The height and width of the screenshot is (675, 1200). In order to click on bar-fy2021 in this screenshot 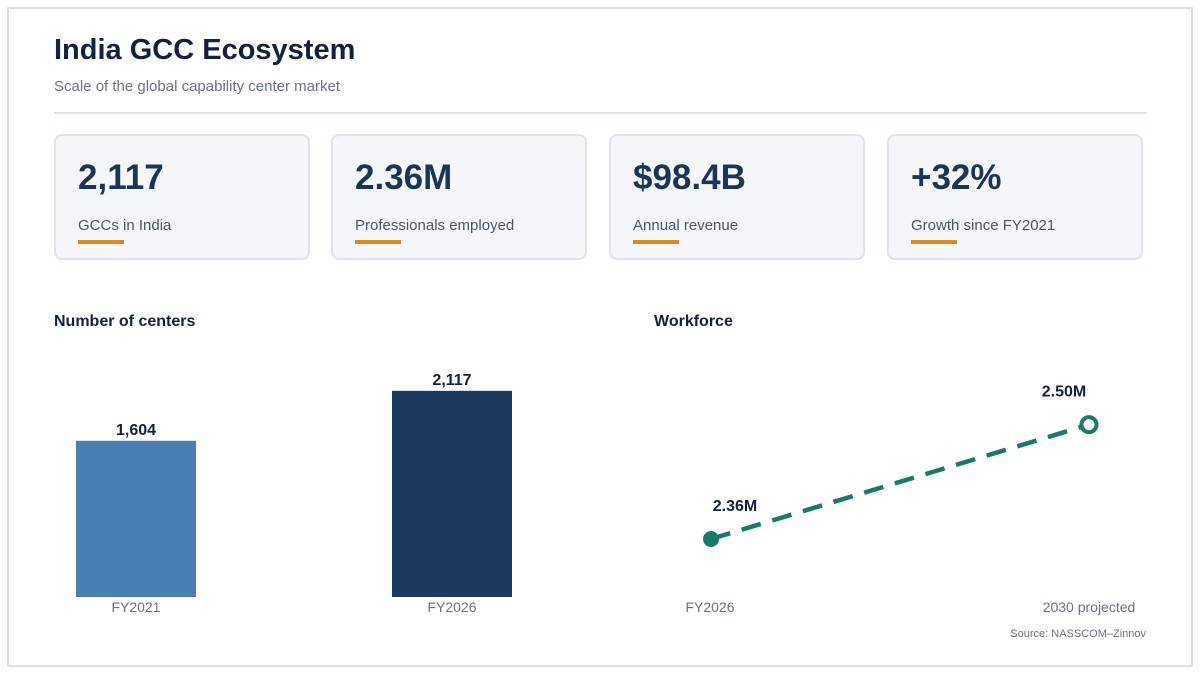, I will do `click(136, 518)`.